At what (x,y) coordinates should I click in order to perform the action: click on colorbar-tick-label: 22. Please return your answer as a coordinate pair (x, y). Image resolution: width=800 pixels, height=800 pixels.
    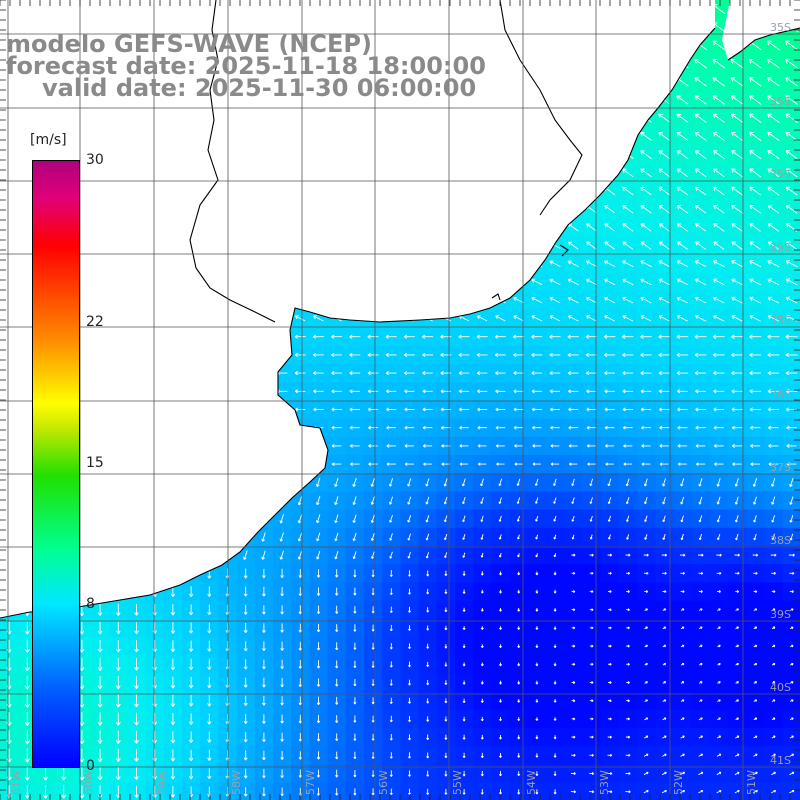
    Looking at the image, I should click on (95, 321).